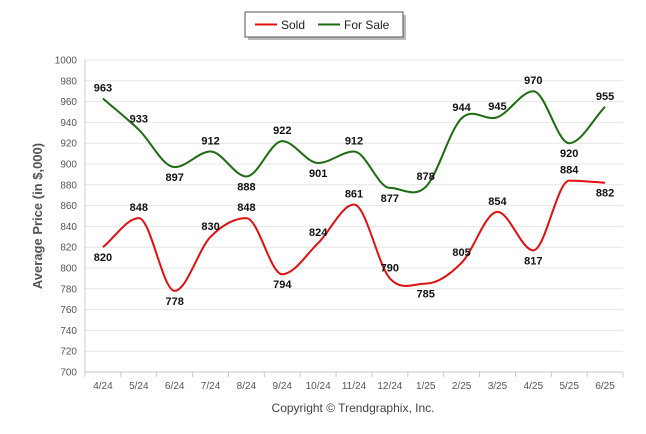  Describe the element at coordinates (175, 386) in the screenshot. I see `x-tick-label: 6/24` at that location.